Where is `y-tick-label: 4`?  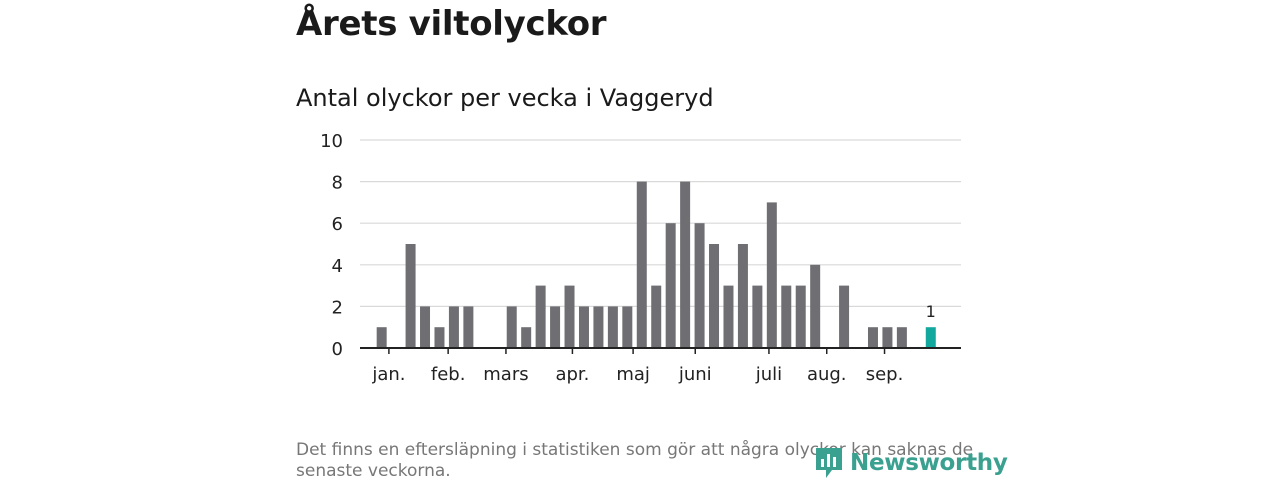
y-tick-label: 4 is located at coordinates (337, 266).